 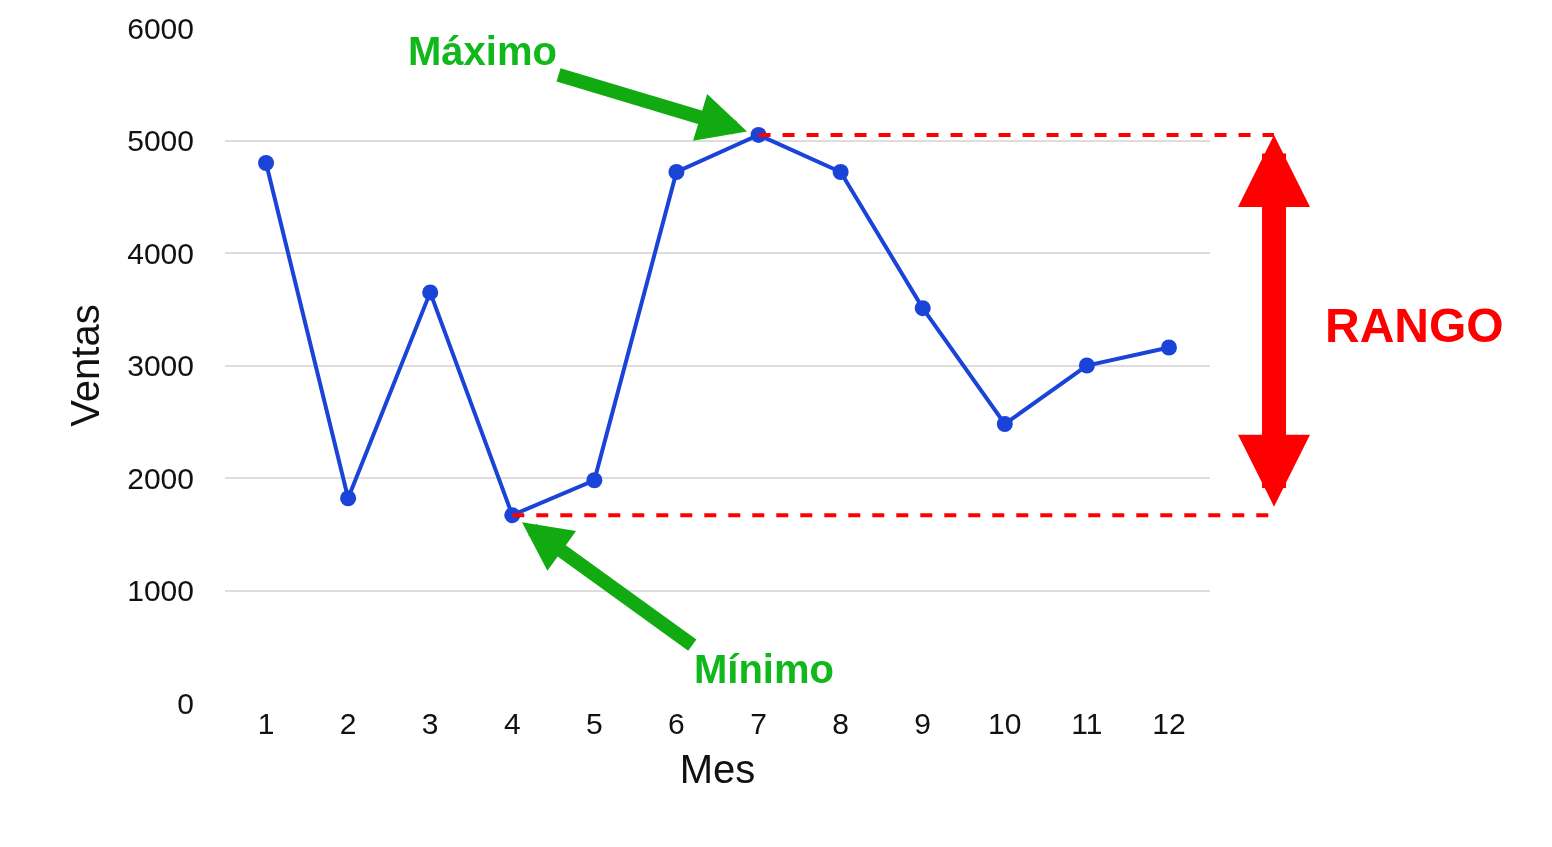 What do you see at coordinates (482, 51) in the screenshot?
I see `annotation: Máximo` at bounding box center [482, 51].